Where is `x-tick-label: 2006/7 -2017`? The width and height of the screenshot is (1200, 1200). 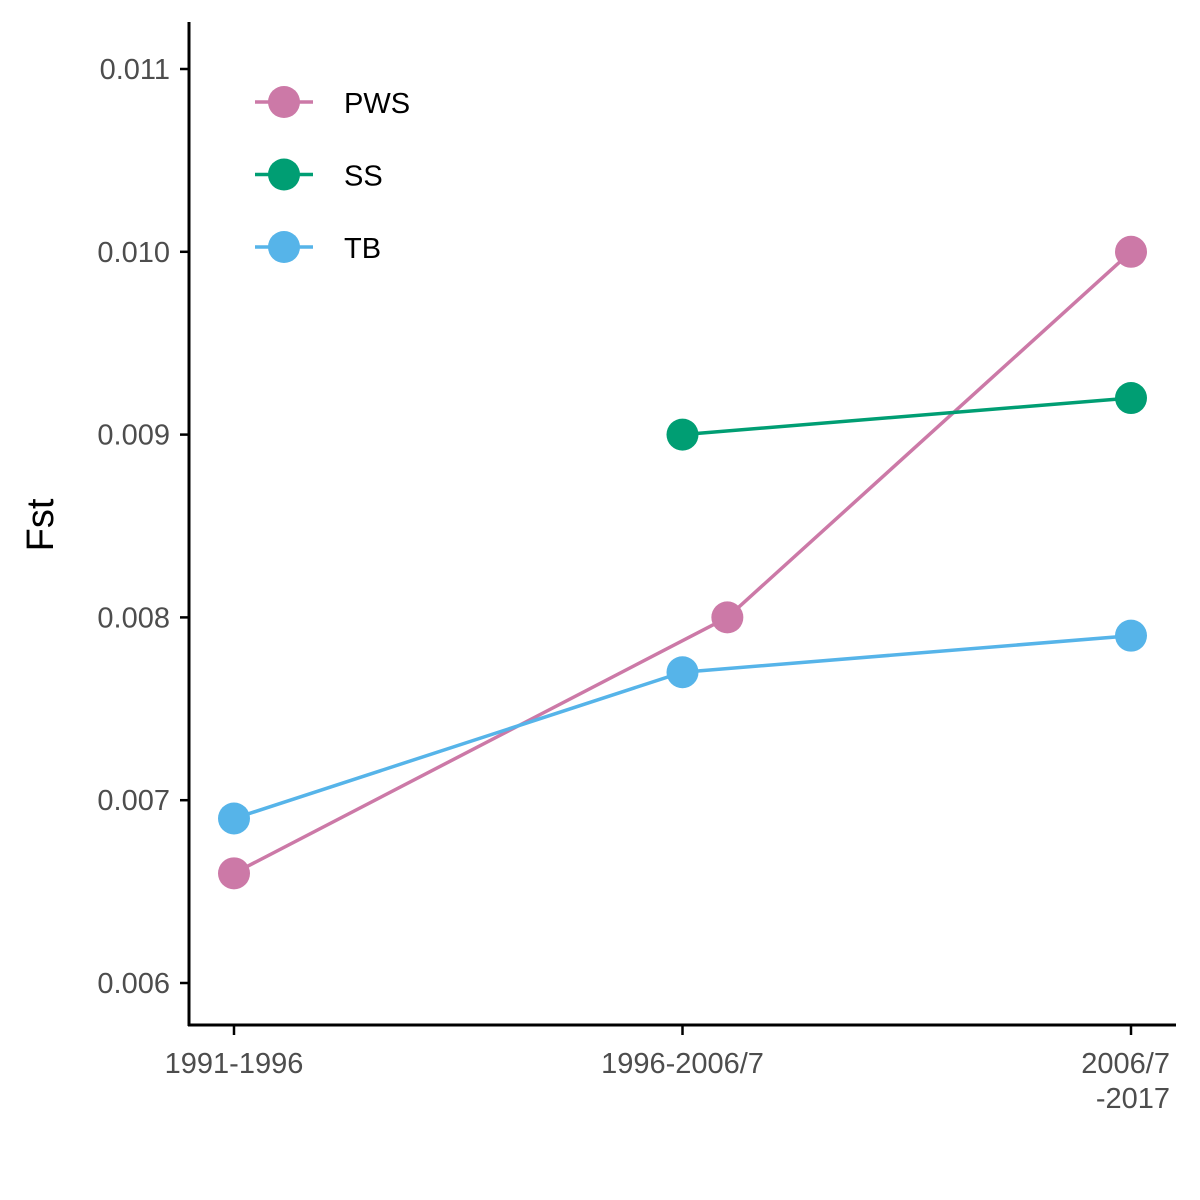 x-tick-label: 2006/7 -2017 is located at coordinates (1125, 1081).